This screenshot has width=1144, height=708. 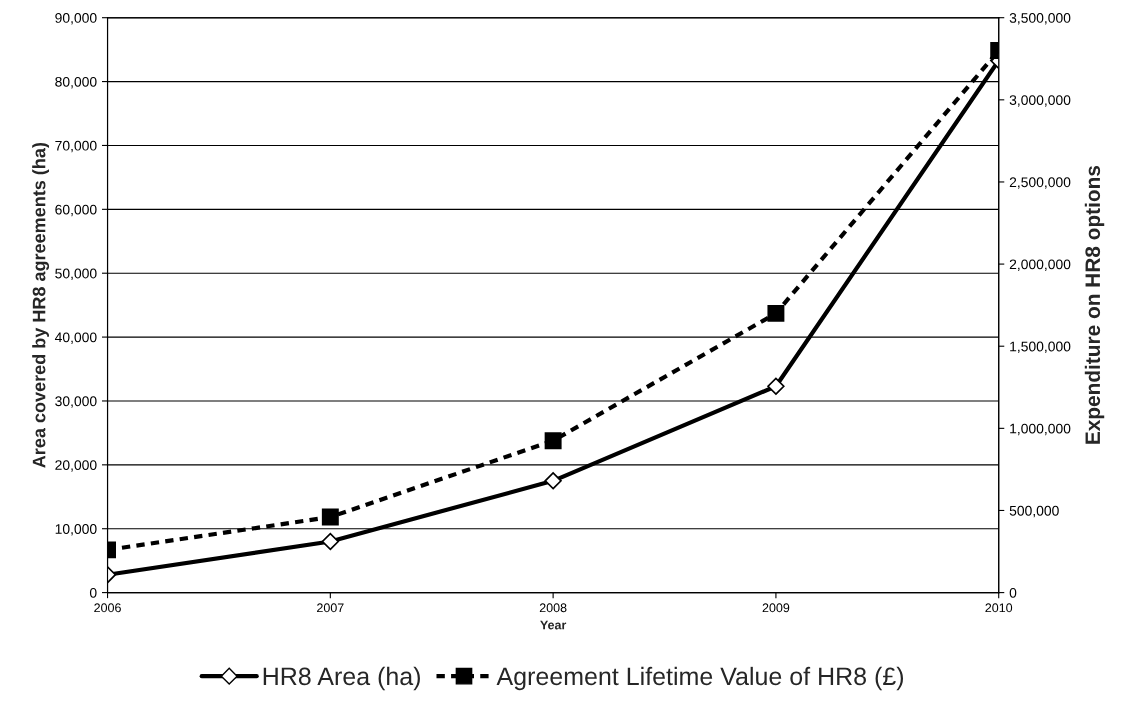 I want to click on legend-label: Agreement Lifetime Value of HR8 (£), so click(x=700, y=678).